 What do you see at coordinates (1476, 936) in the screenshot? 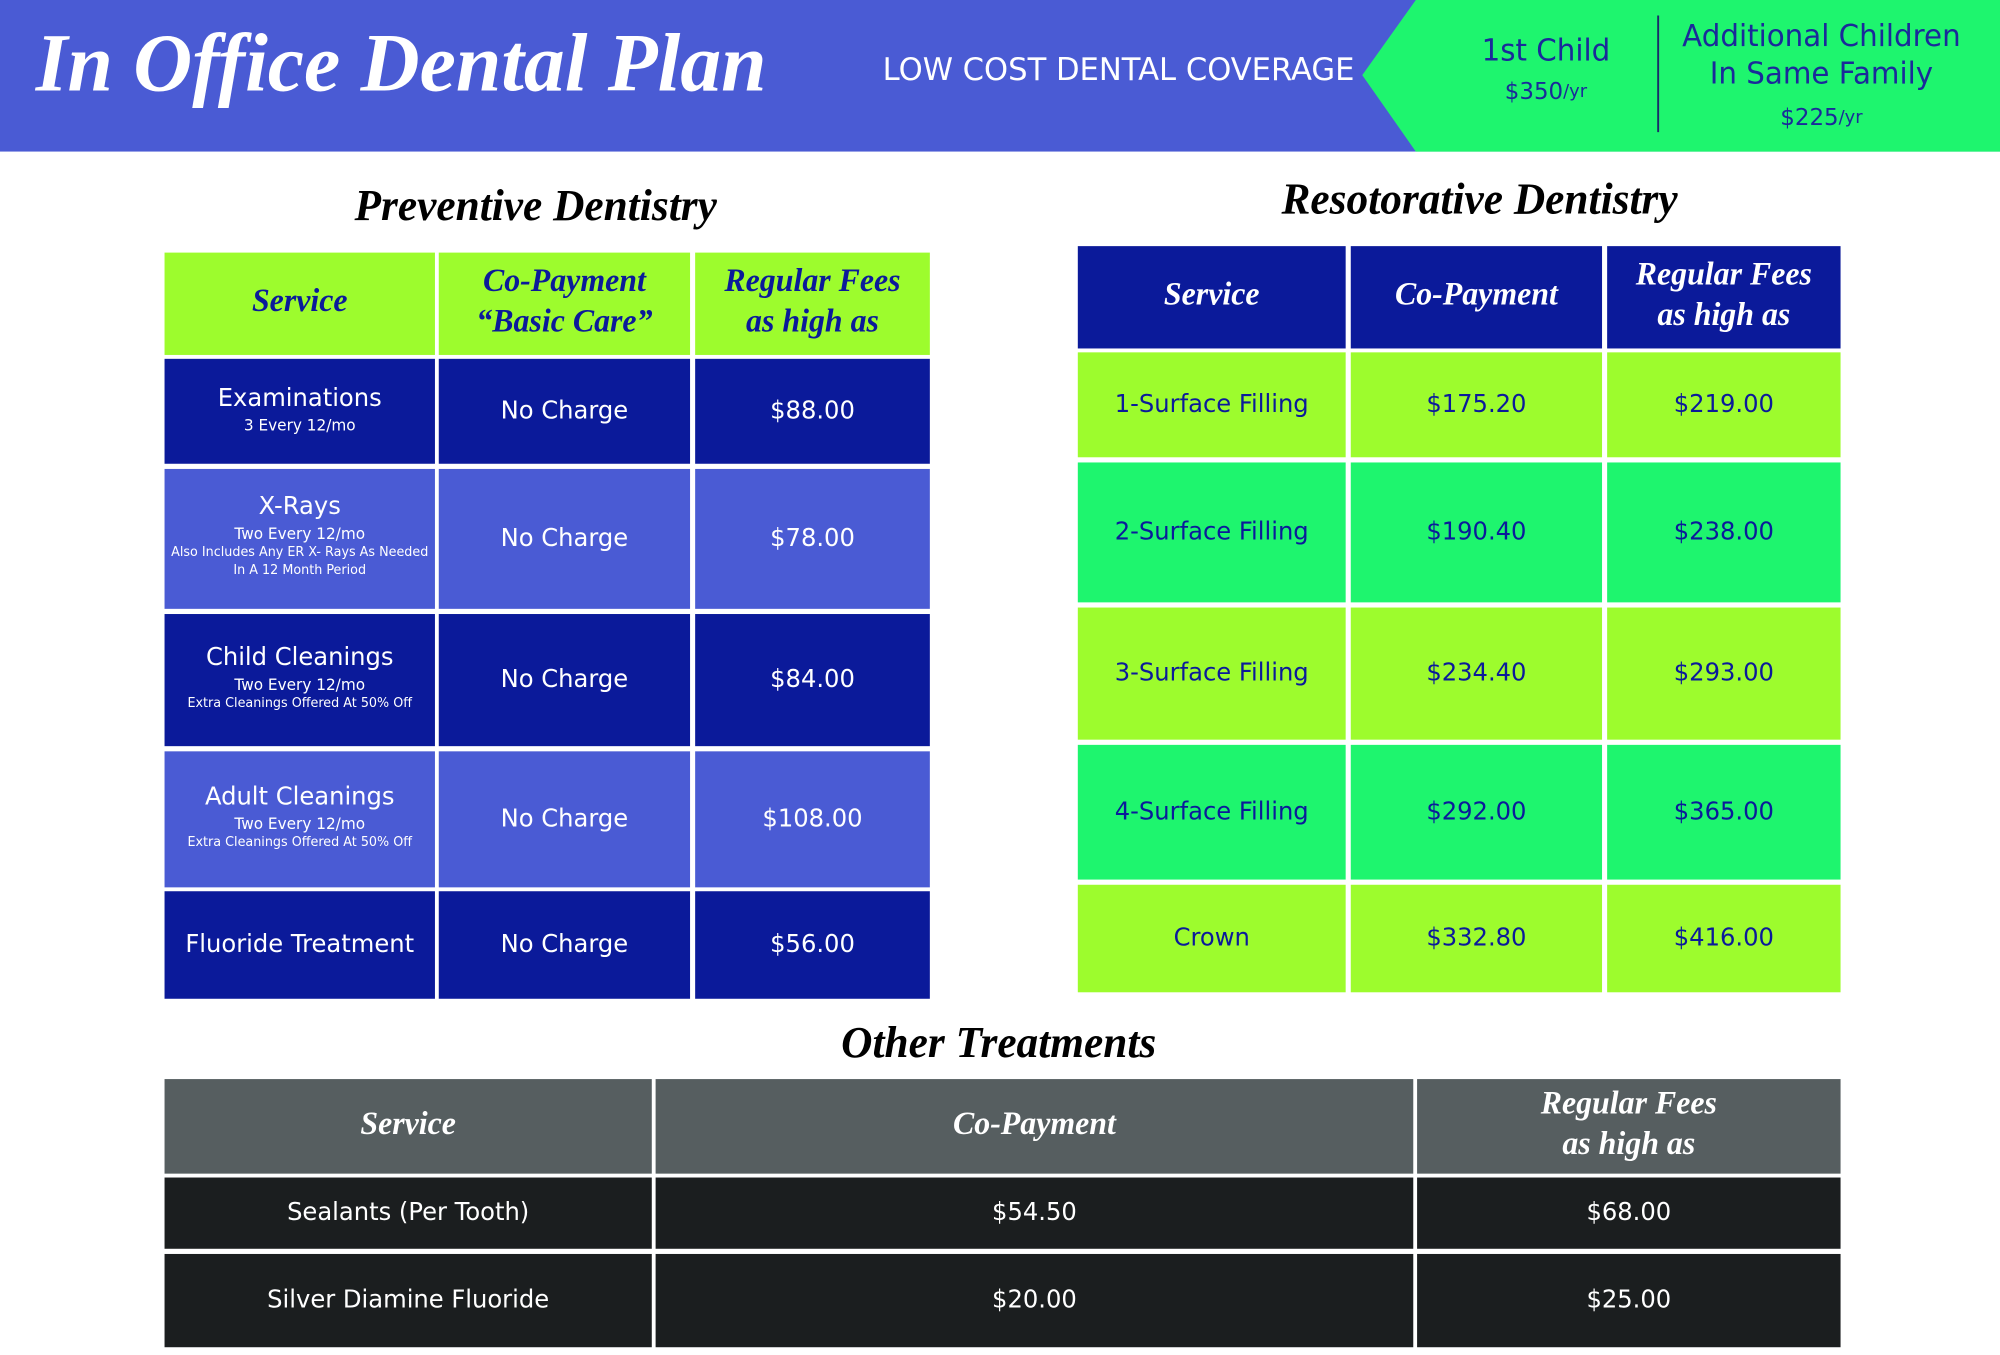
I see `cell-text: $332.80` at bounding box center [1476, 936].